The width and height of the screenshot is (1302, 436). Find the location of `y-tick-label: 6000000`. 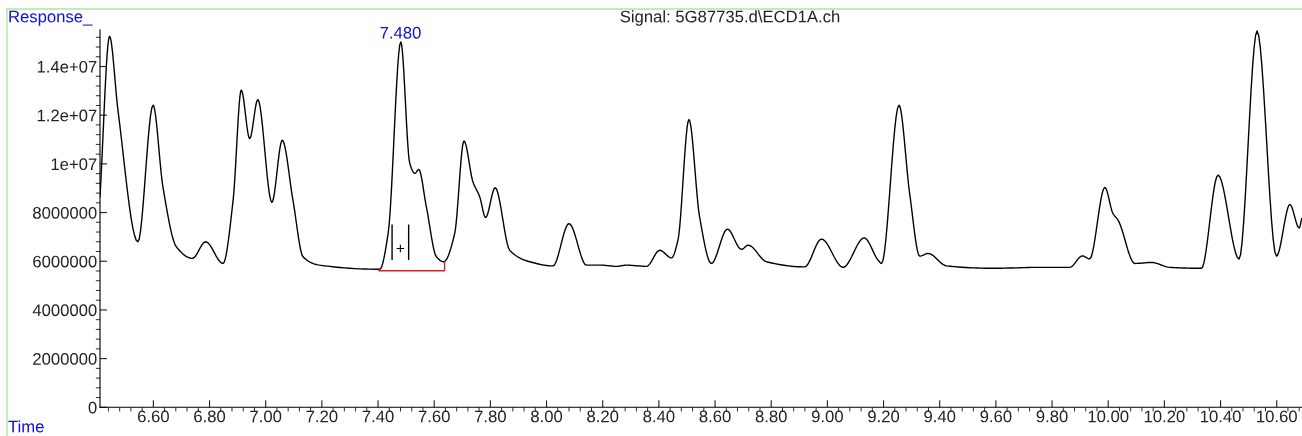

y-tick-label: 6000000 is located at coordinates (65, 261).